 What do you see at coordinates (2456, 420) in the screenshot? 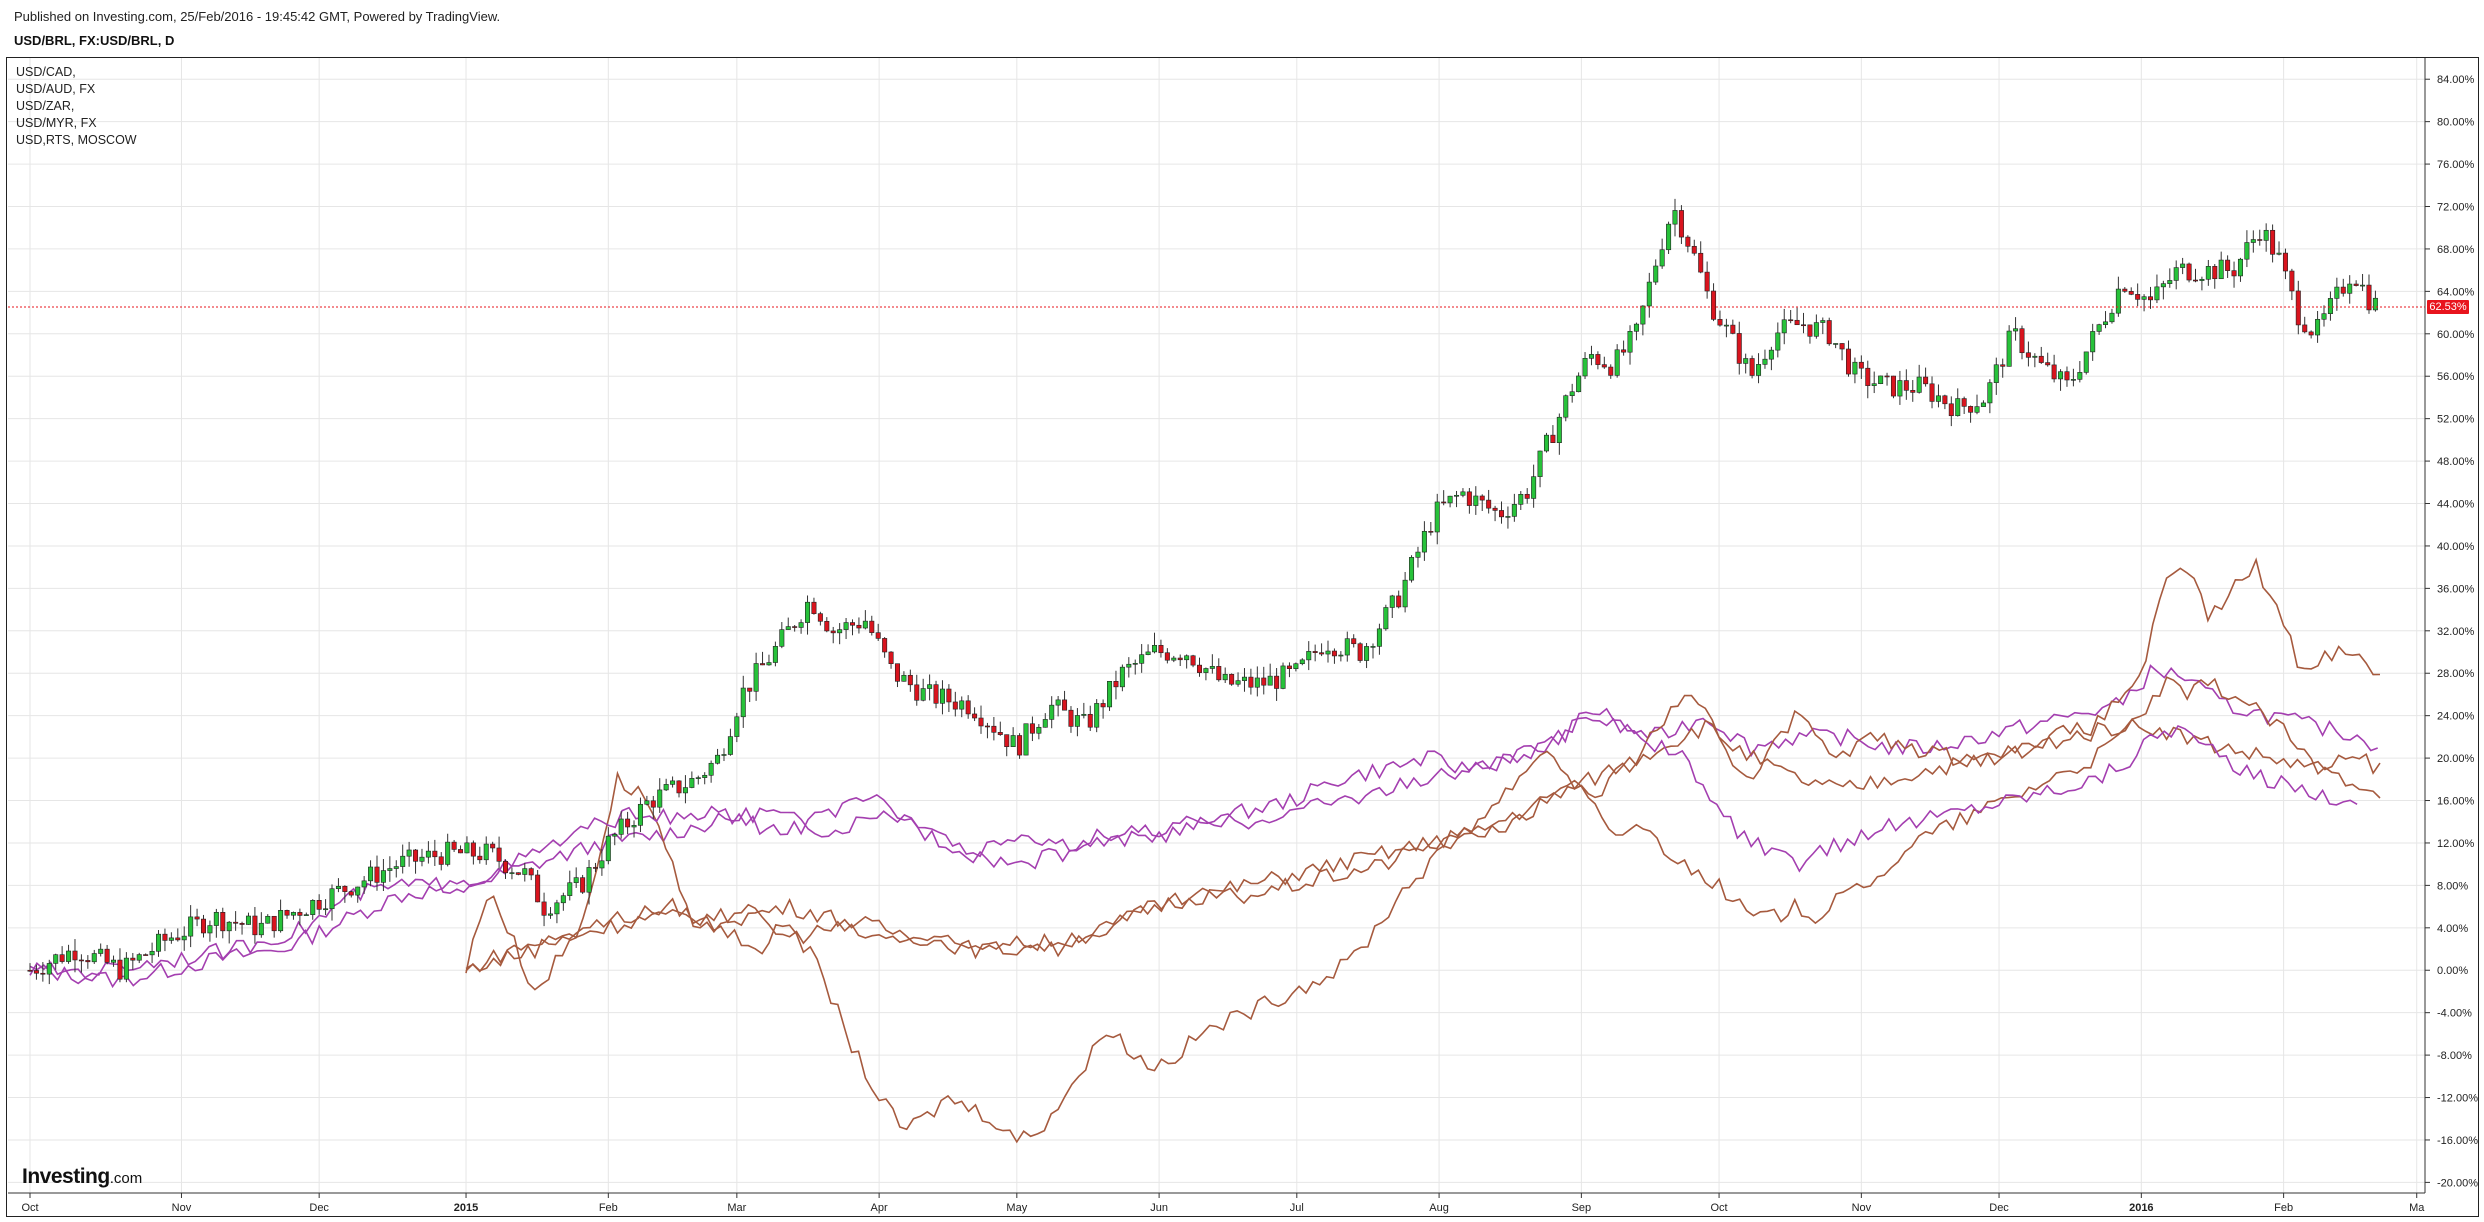
I see `y-tick-label: 52.00%` at bounding box center [2456, 420].